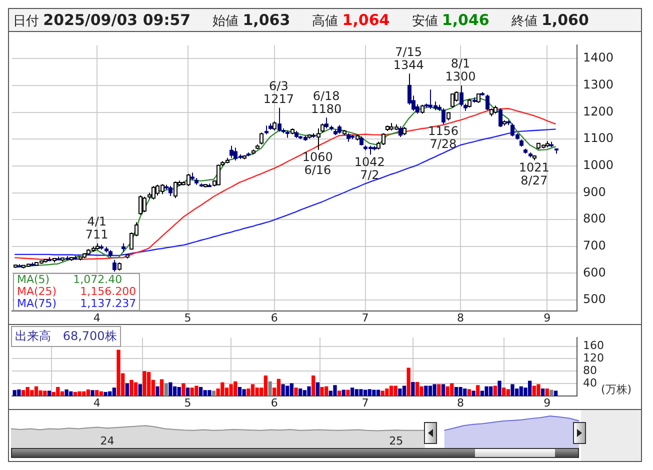 This screenshot has width=653, height=470. What do you see at coordinates (594, 219) in the screenshot?
I see `y-tick-label: 800` at bounding box center [594, 219].